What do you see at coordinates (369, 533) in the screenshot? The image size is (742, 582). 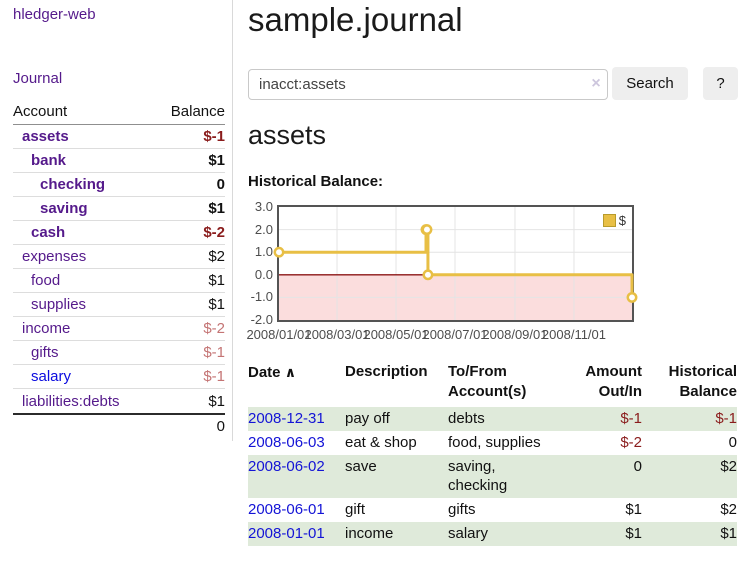 I see `transaction-description: income` at bounding box center [369, 533].